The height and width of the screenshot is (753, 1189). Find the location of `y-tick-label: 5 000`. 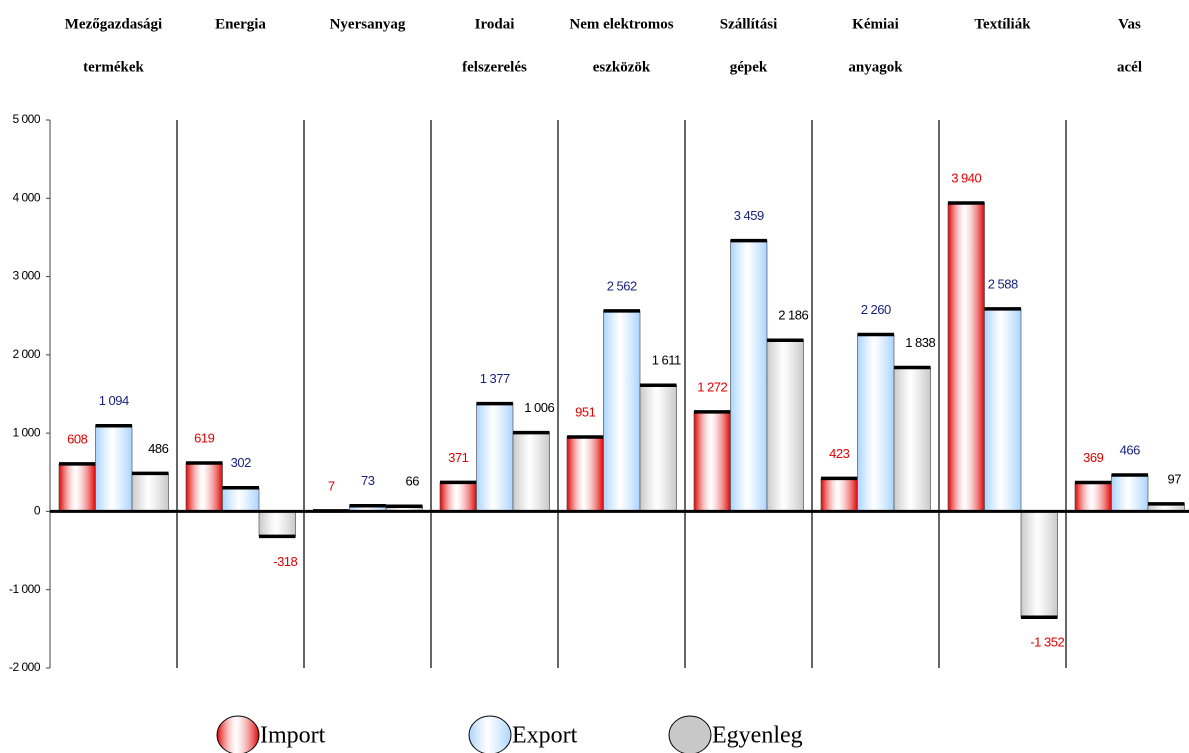

y-tick-label: 5 000 is located at coordinates (26, 119).